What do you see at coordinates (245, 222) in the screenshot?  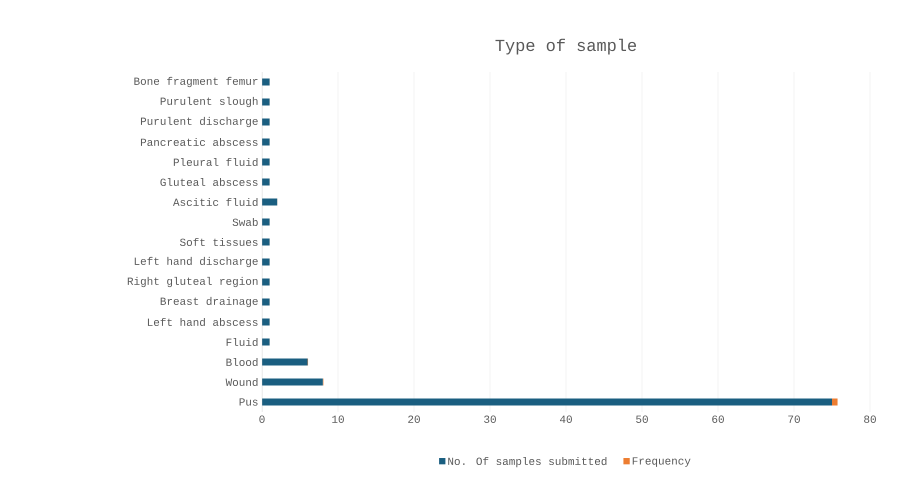 I see `y-tick-label: Swab` at bounding box center [245, 222].